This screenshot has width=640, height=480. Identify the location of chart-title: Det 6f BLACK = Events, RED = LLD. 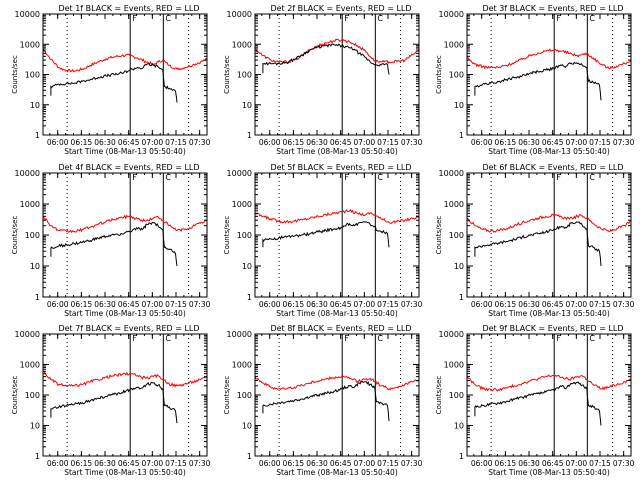
(552, 167).